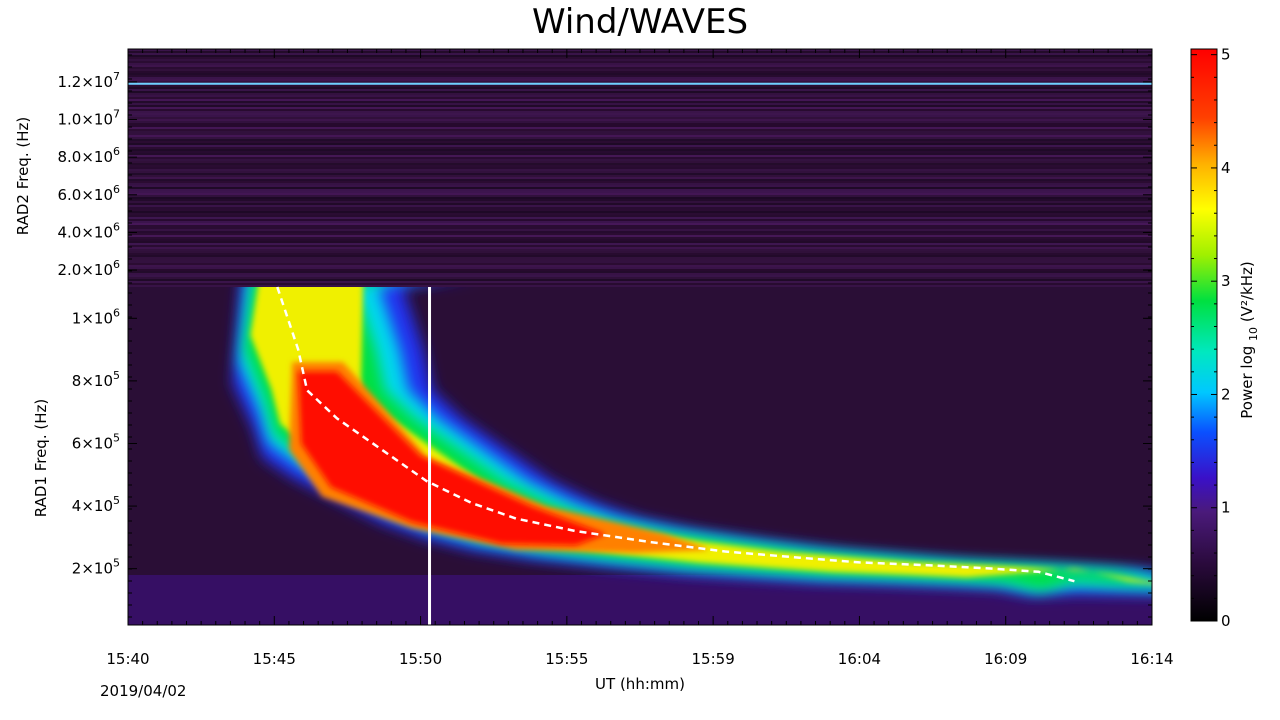  Describe the element at coordinates (1247, 380) in the screenshot. I see `colorbar-label-main: Power log` at that location.